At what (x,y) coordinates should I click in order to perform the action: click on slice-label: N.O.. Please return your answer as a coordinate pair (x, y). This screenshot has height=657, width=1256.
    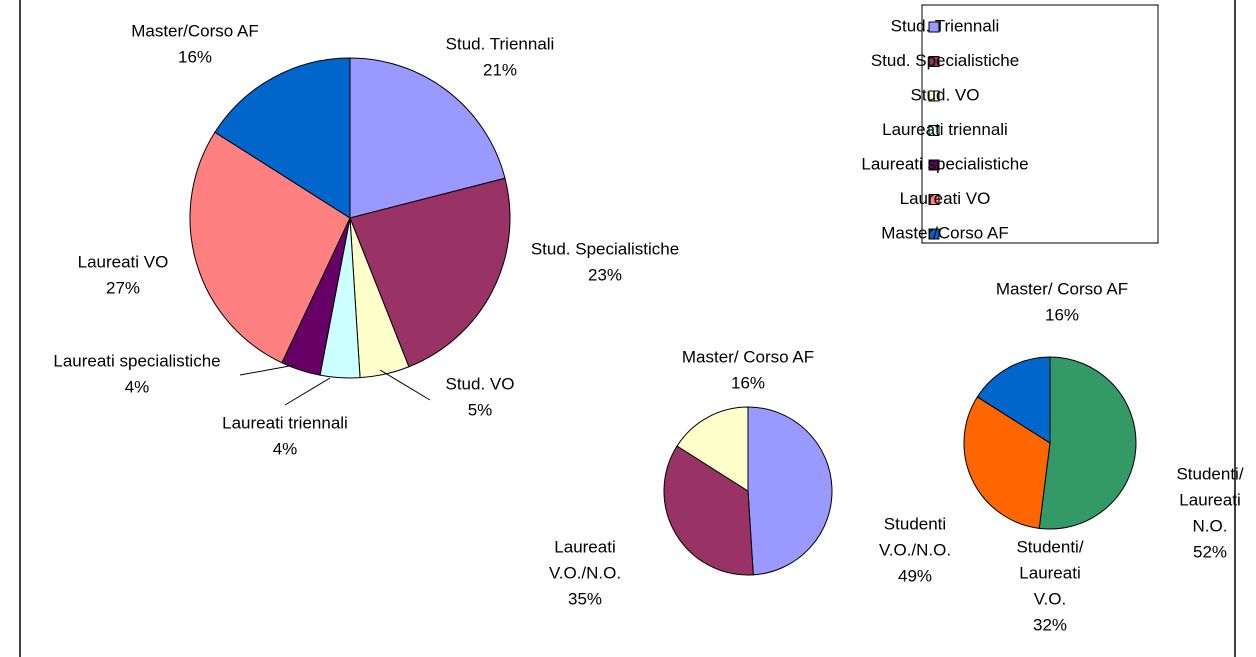
    Looking at the image, I should click on (1210, 525).